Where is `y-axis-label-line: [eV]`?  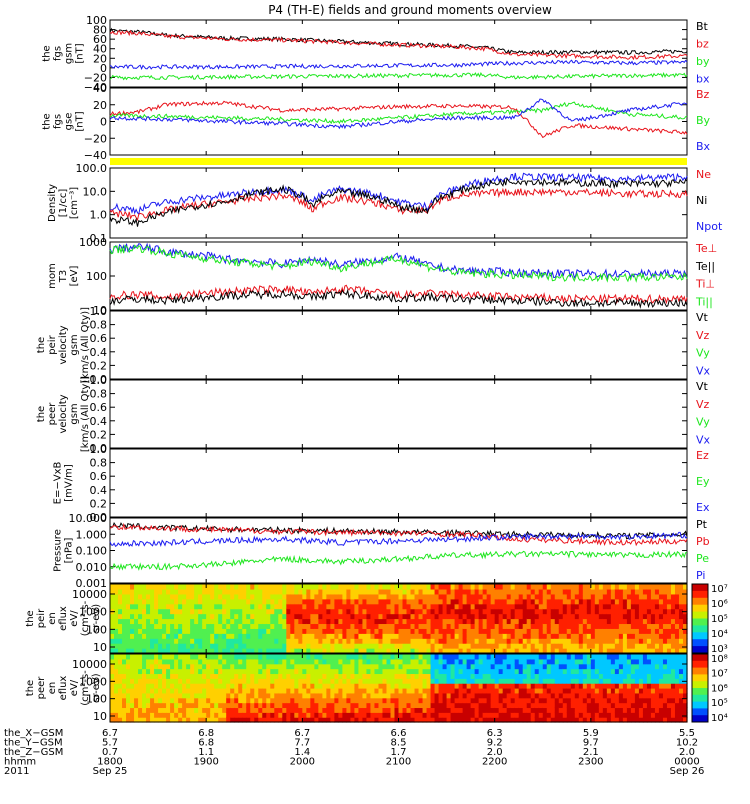
y-axis-label-line: [eV] is located at coordinates (74, 276).